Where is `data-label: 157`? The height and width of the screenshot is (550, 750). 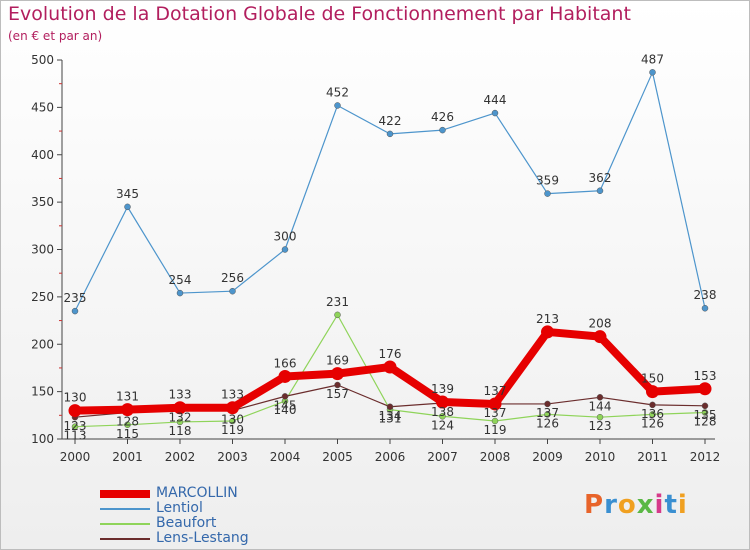 data-label: 157 is located at coordinates (337, 394).